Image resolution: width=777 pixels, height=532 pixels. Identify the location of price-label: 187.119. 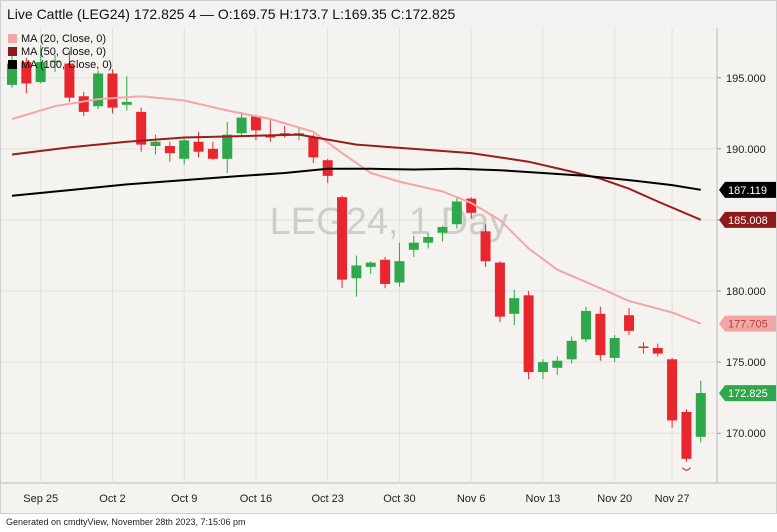
(747, 191).